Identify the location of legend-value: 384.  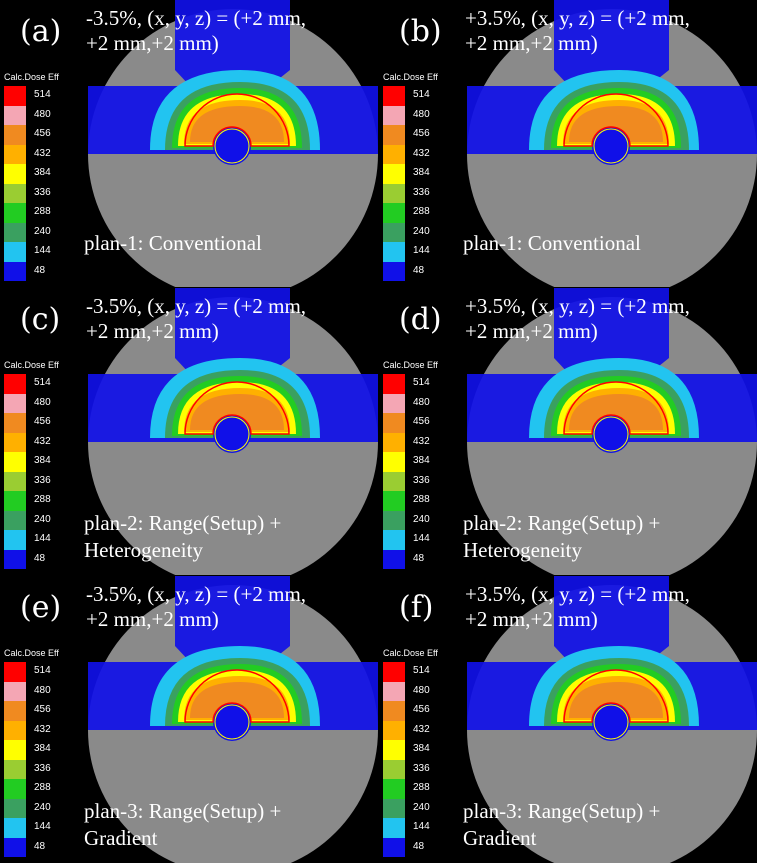
(42, 460).